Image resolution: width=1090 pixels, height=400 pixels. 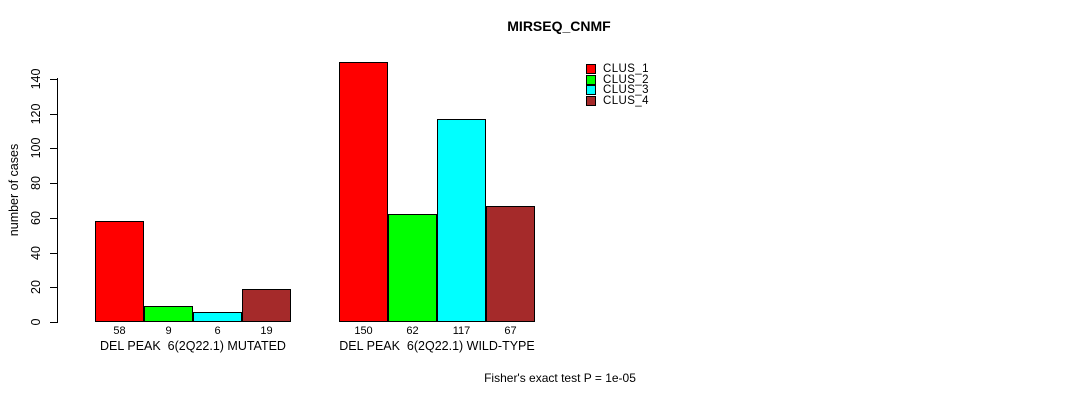 I want to click on chart-title: MIRSEQ_CNMF, so click(x=559, y=26).